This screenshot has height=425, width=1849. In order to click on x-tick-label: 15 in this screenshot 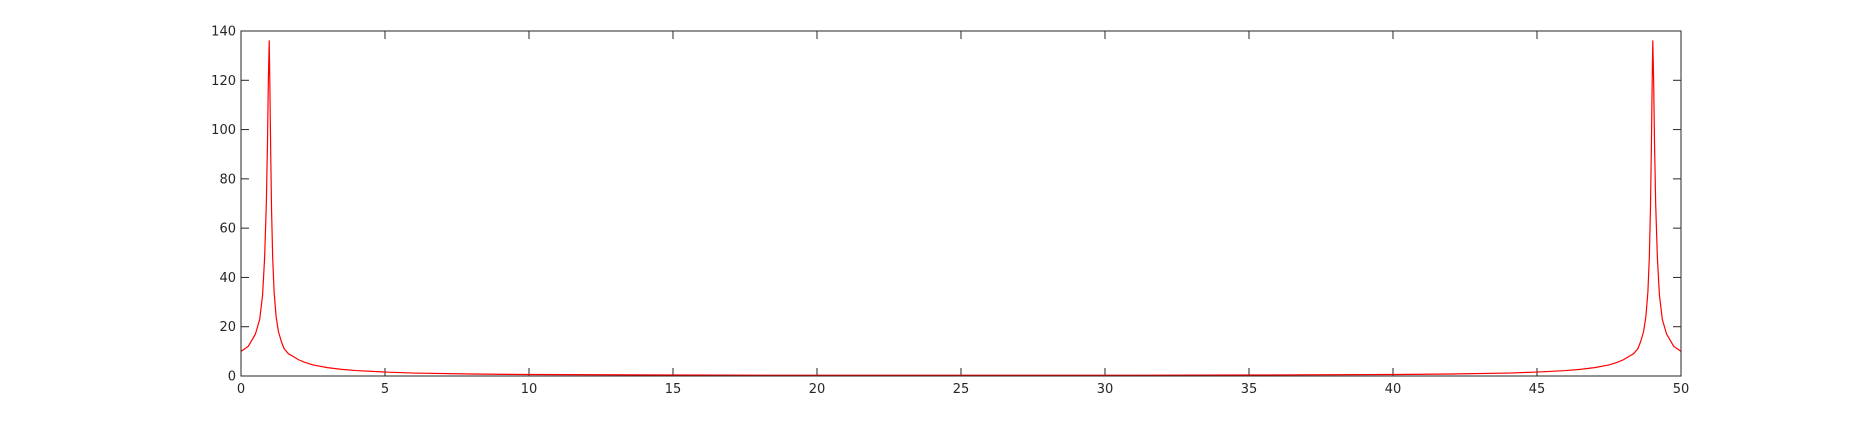, I will do `click(673, 389)`.